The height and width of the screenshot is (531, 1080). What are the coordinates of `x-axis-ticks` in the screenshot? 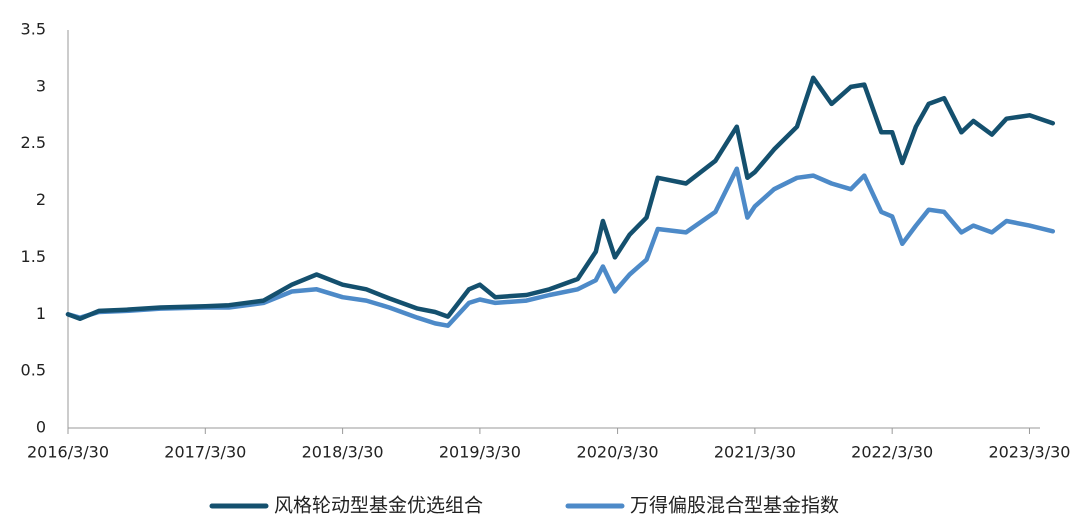 It's located at (548, 431).